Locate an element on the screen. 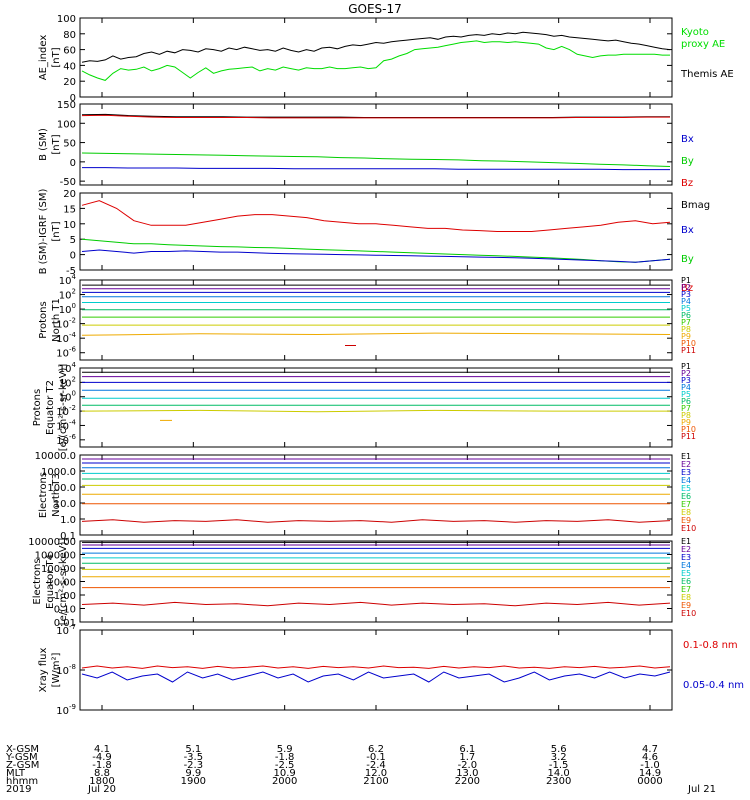 This screenshot has height=800, width=750. legend-entry: 0.05-0.4 nm is located at coordinates (713, 685).